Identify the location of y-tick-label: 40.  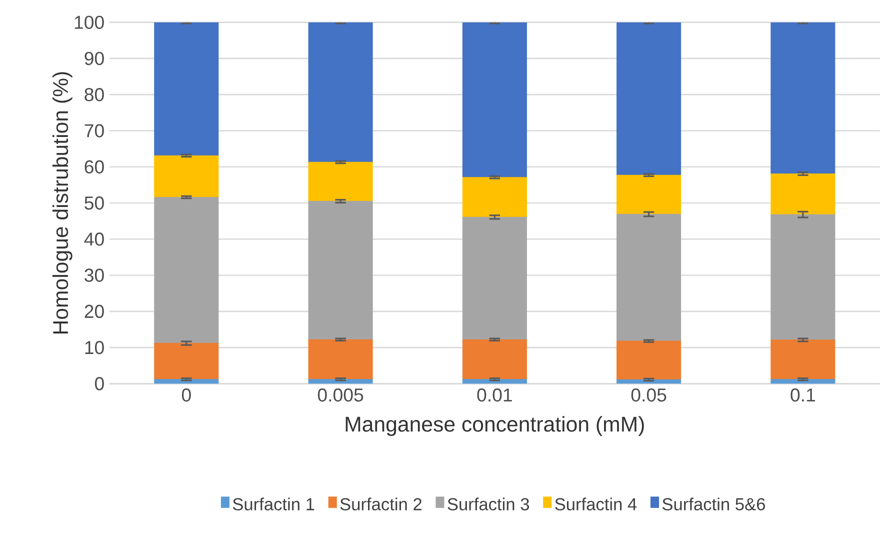
(94, 239).